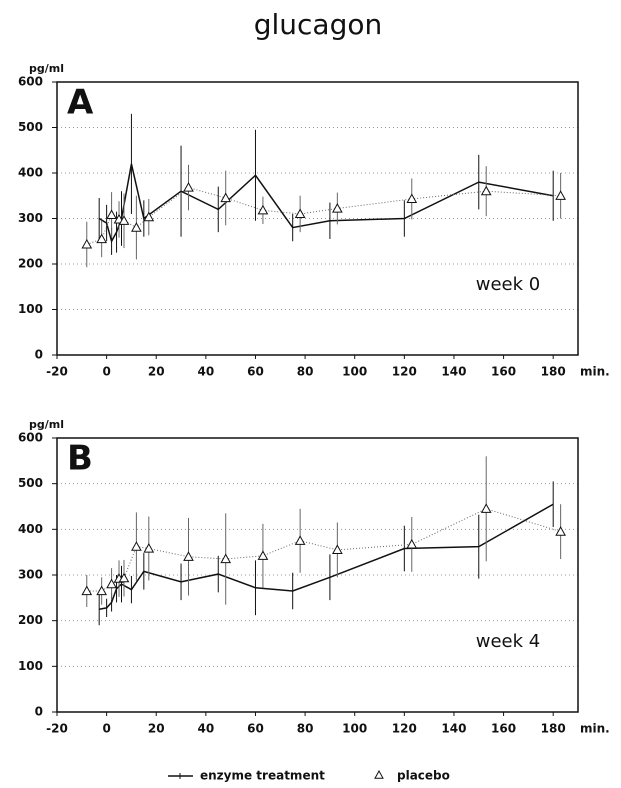 This screenshot has height=788, width=621. What do you see at coordinates (80, 459) in the screenshot?
I see `panel-label: B` at bounding box center [80, 459].